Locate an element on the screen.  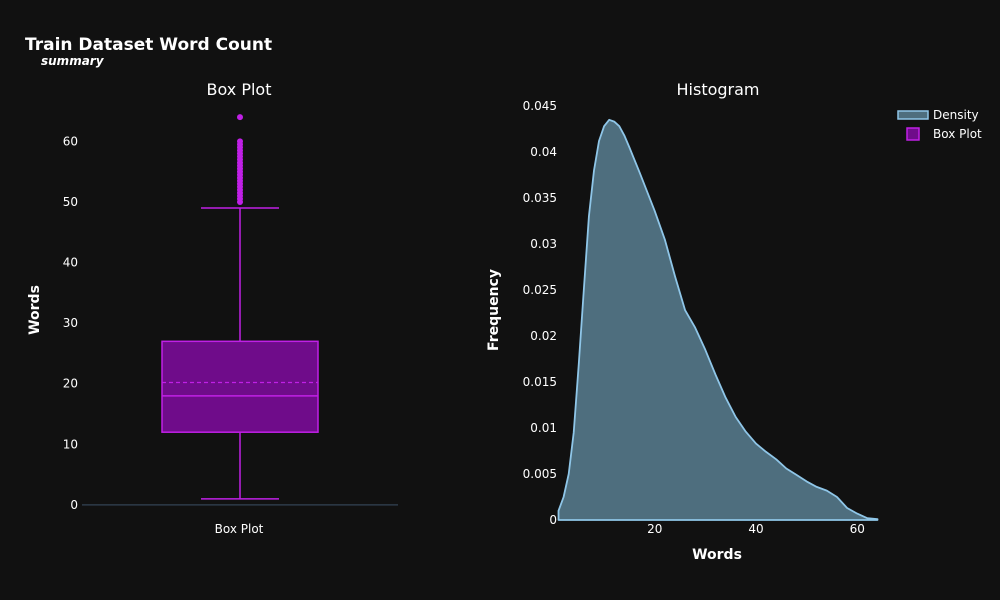
box-plot-y-tick-label: 10 is located at coordinates (70, 444).